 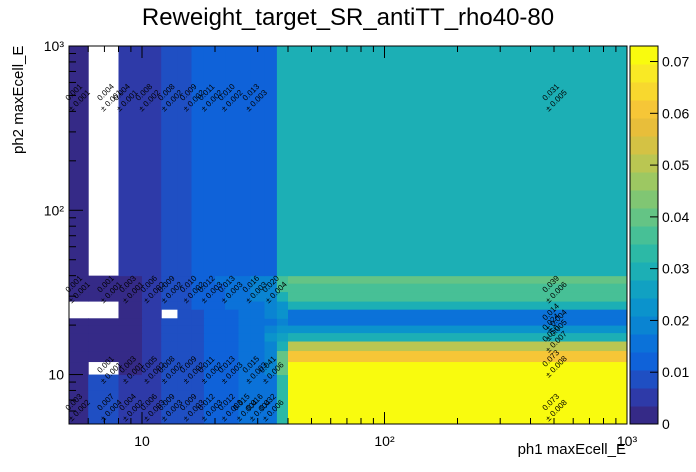 What do you see at coordinates (63, 231) in the screenshot?
I see `y-axis: 10 10² 10³` at bounding box center [63, 231].